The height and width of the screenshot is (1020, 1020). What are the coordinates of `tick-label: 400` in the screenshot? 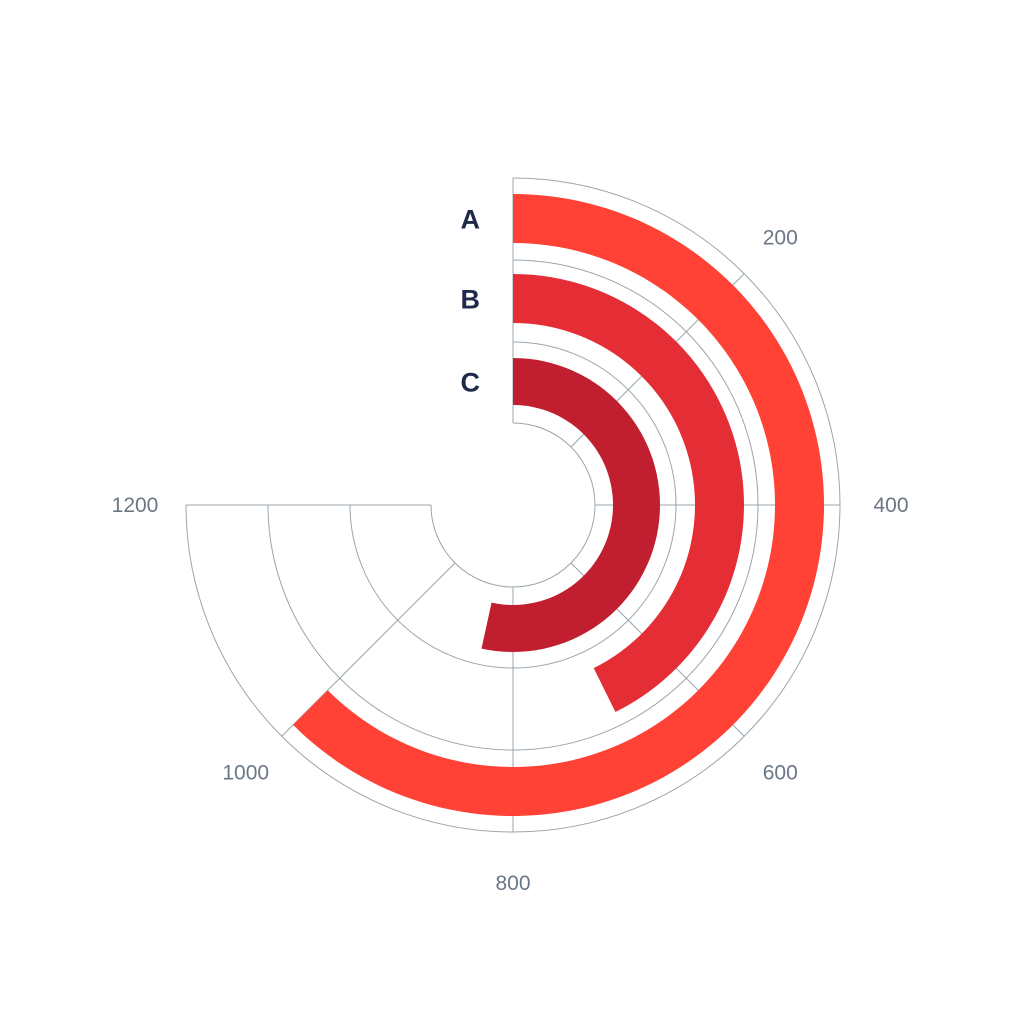 It's located at (890, 505).